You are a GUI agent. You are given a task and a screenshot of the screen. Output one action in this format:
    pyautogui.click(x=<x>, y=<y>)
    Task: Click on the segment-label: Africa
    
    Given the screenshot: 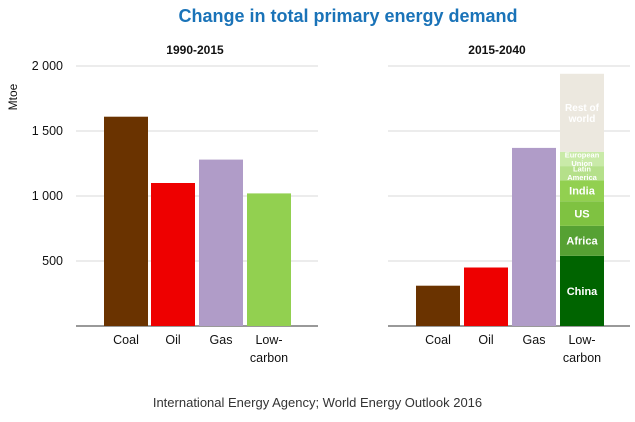 What is the action you would take?
    pyautogui.click(x=582, y=242)
    